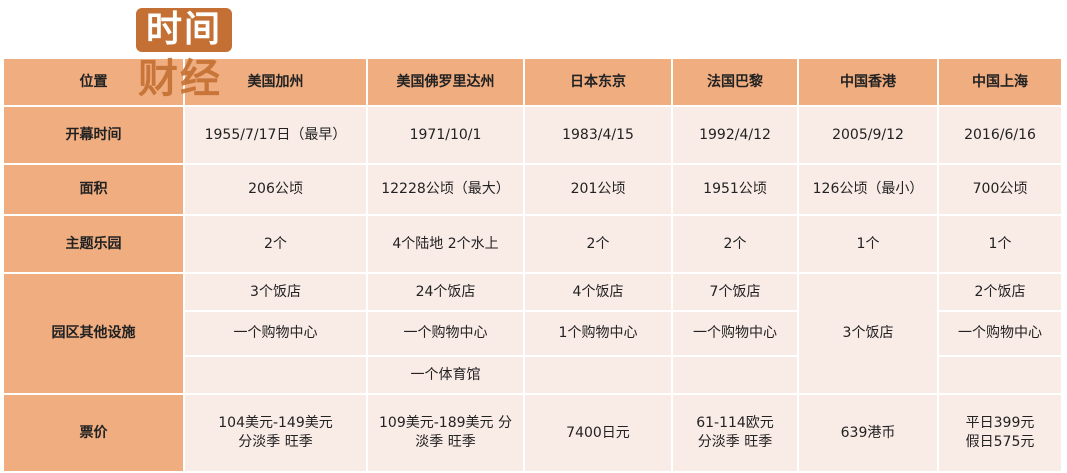  Describe the element at coordinates (445, 433) in the screenshot. I see `cell: 109美元-189美元 分 淡季 旺季` at that location.